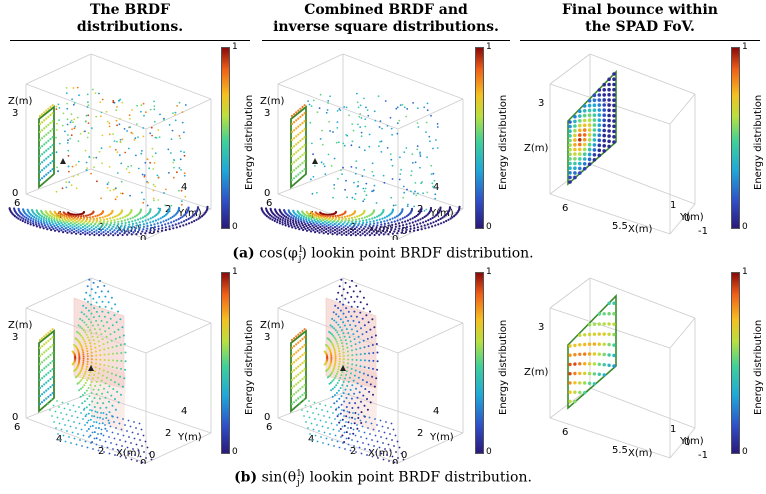 This screenshot has width=766, height=494. What do you see at coordinates (620, 450) in the screenshot?
I see `x-tick-label: 5.5` at bounding box center [620, 450].